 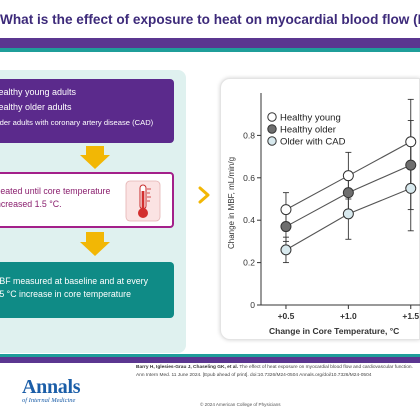 What do you see at coordinates (240, 404) in the screenshot?
I see `copyright: © 2024 American College of Physicians` at bounding box center [240, 404].